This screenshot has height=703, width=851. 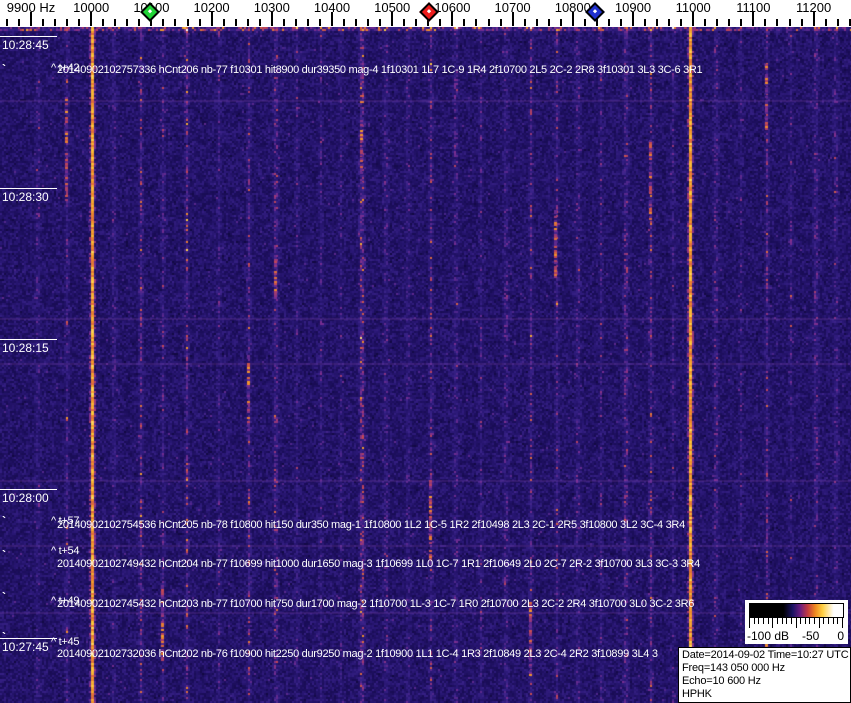 I want to click on db-scale-ticks, so click(x=796, y=623).